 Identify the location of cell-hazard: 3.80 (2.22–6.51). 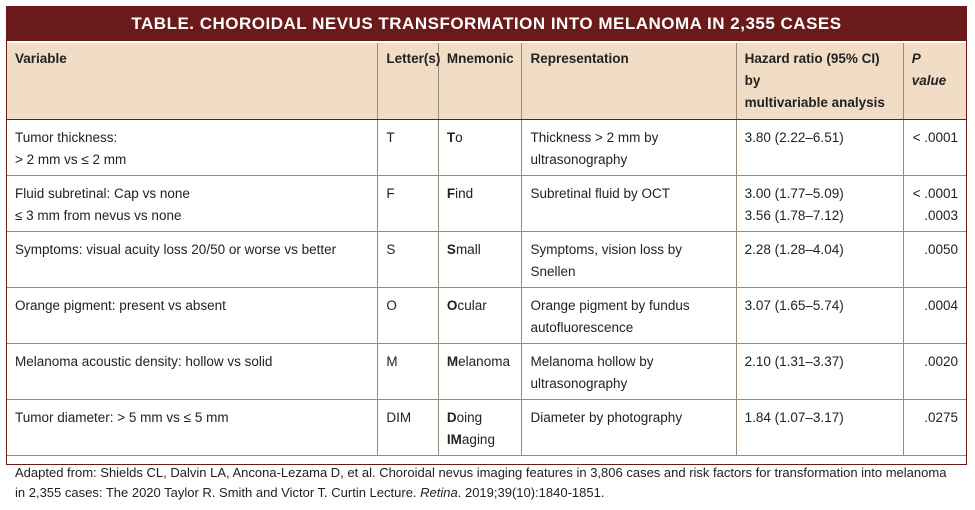
(820, 147).